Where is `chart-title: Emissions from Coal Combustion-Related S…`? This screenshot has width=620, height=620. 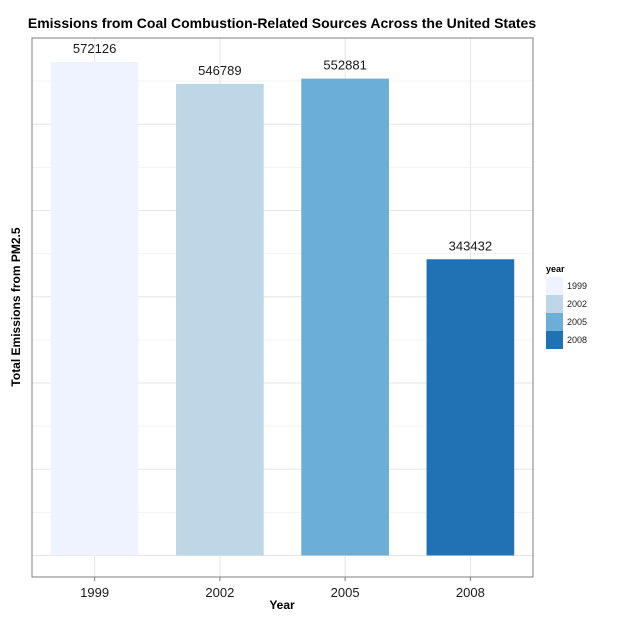 chart-title: Emissions from Coal Combustion-Related S… is located at coordinates (282, 23).